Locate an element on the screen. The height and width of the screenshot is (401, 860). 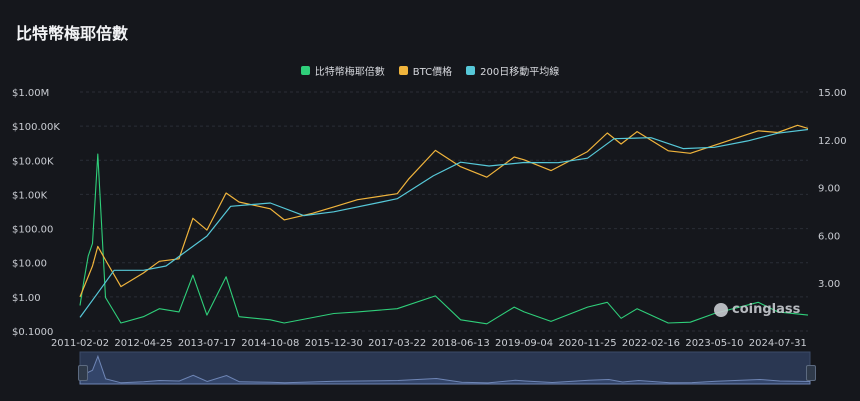
watermark-text: coinglass is located at coordinates (766, 309).